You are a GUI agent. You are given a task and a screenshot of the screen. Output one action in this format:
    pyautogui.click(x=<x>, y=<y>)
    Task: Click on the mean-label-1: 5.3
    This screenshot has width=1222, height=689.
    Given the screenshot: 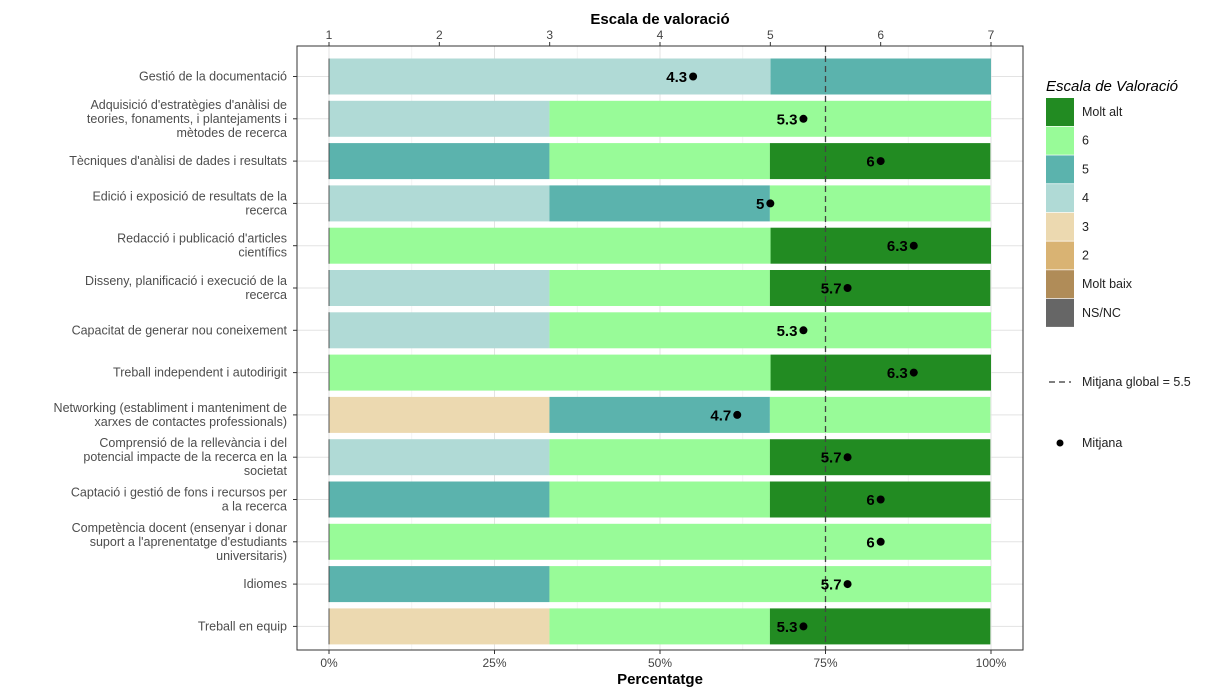 What is the action you would take?
    pyautogui.click(x=787, y=119)
    